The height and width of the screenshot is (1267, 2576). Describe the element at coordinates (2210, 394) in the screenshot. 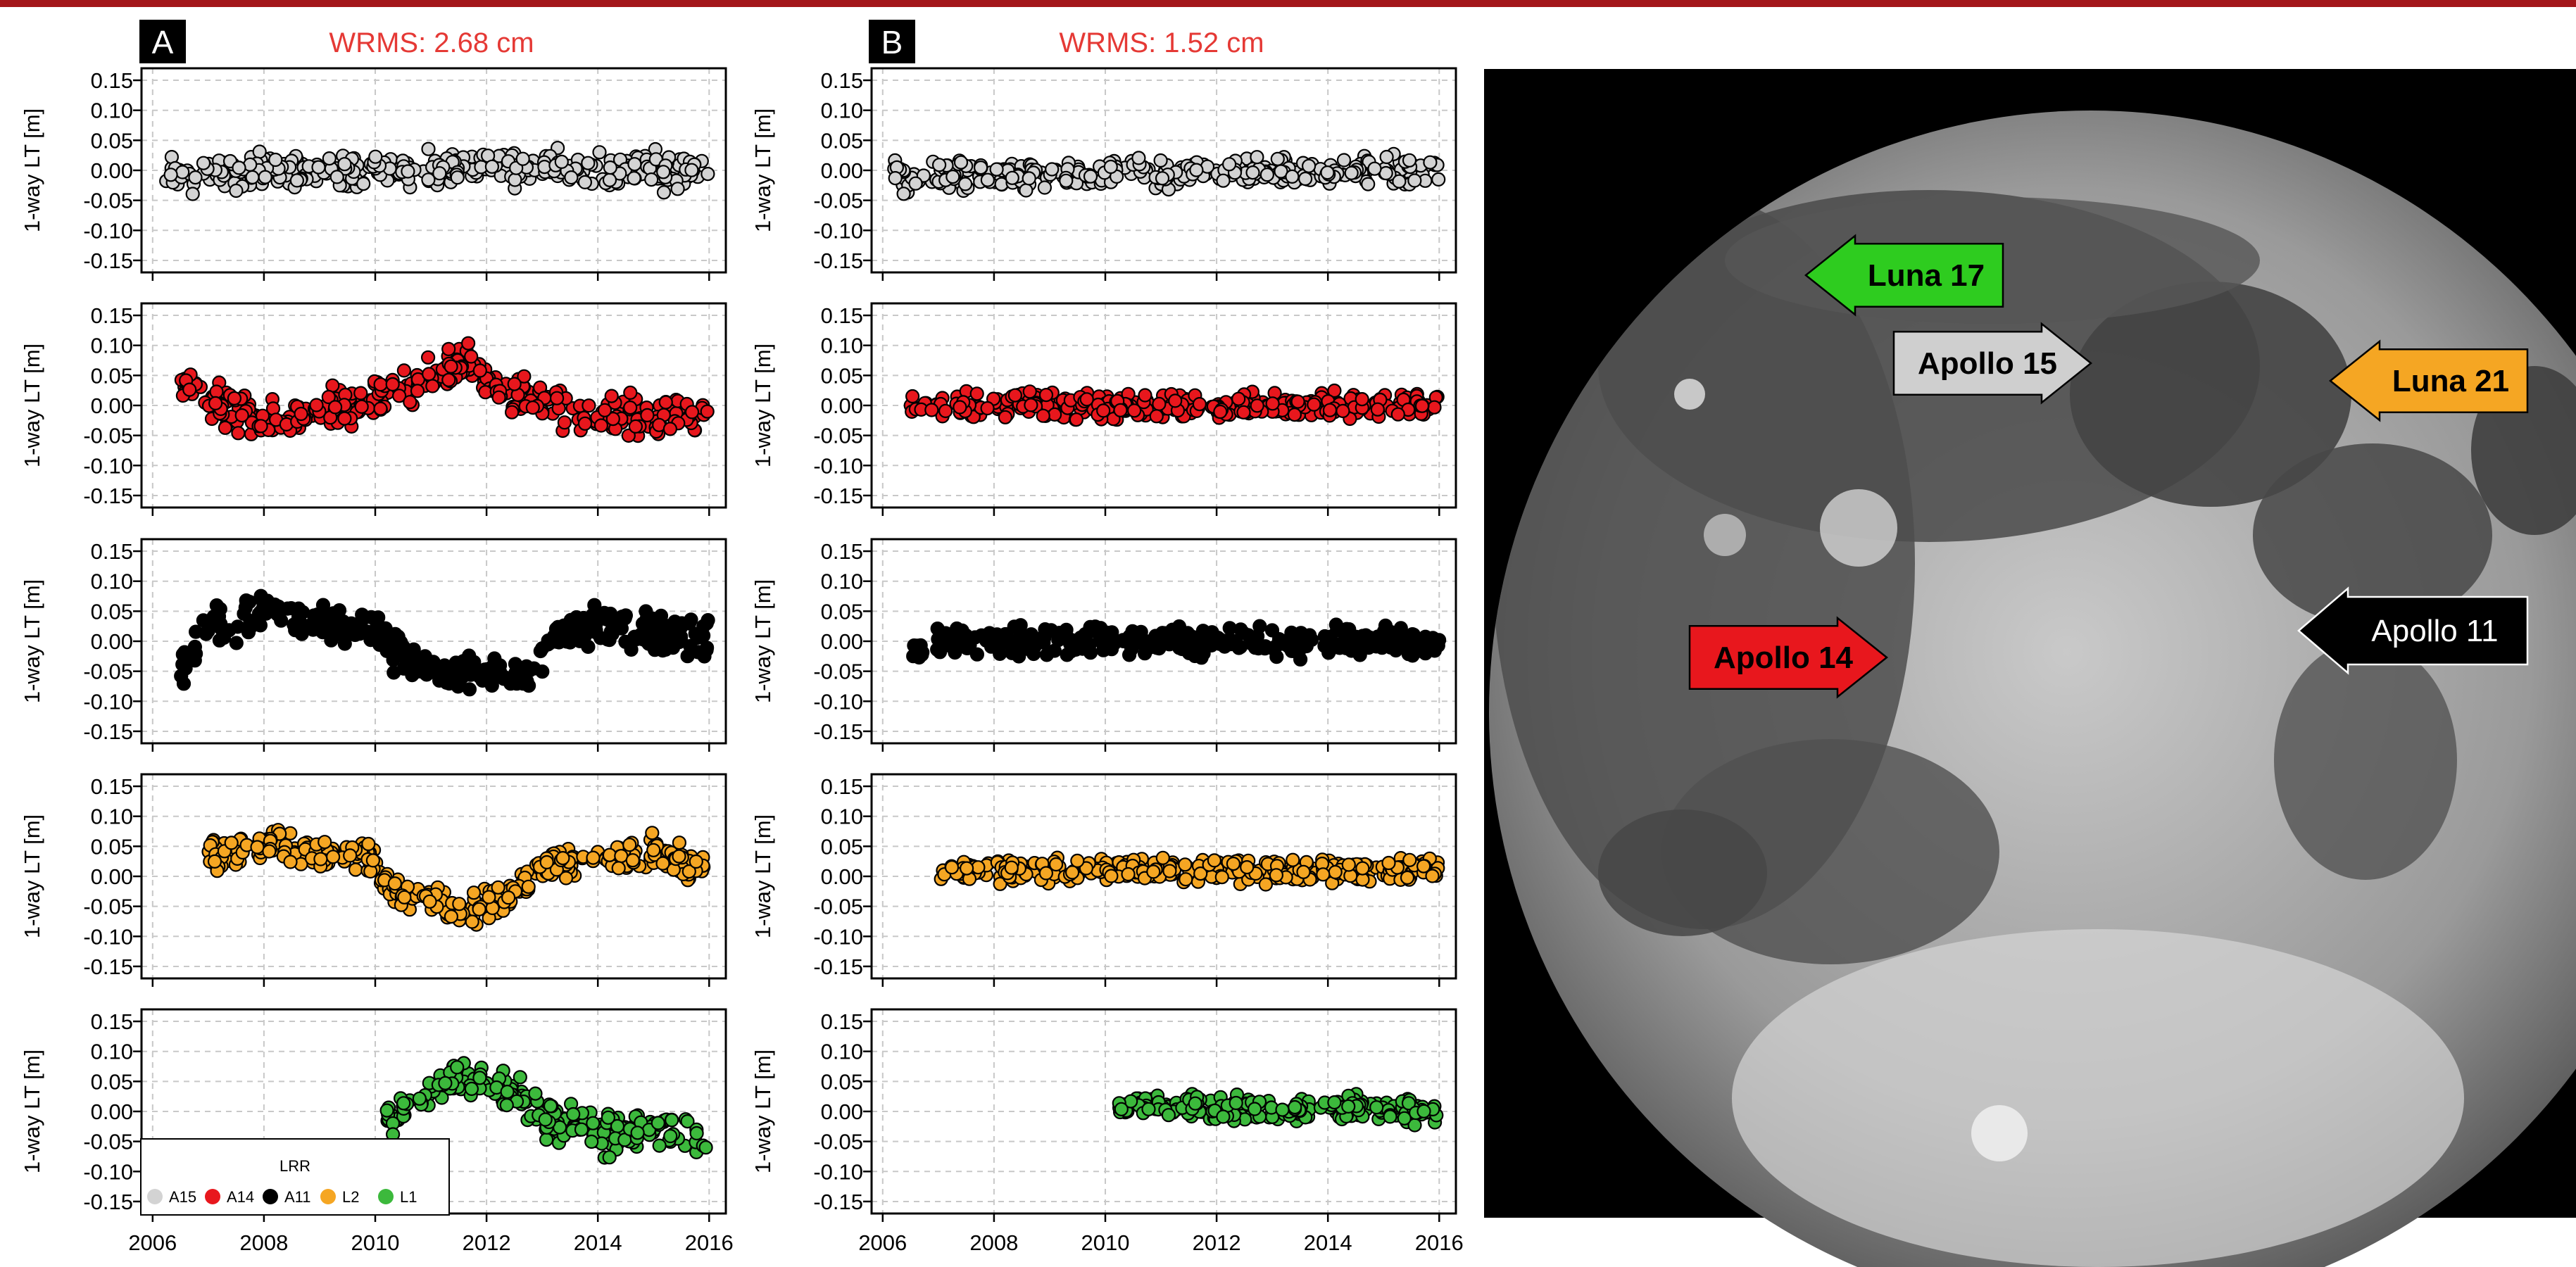

I see `mare-serenitatis` at that location.